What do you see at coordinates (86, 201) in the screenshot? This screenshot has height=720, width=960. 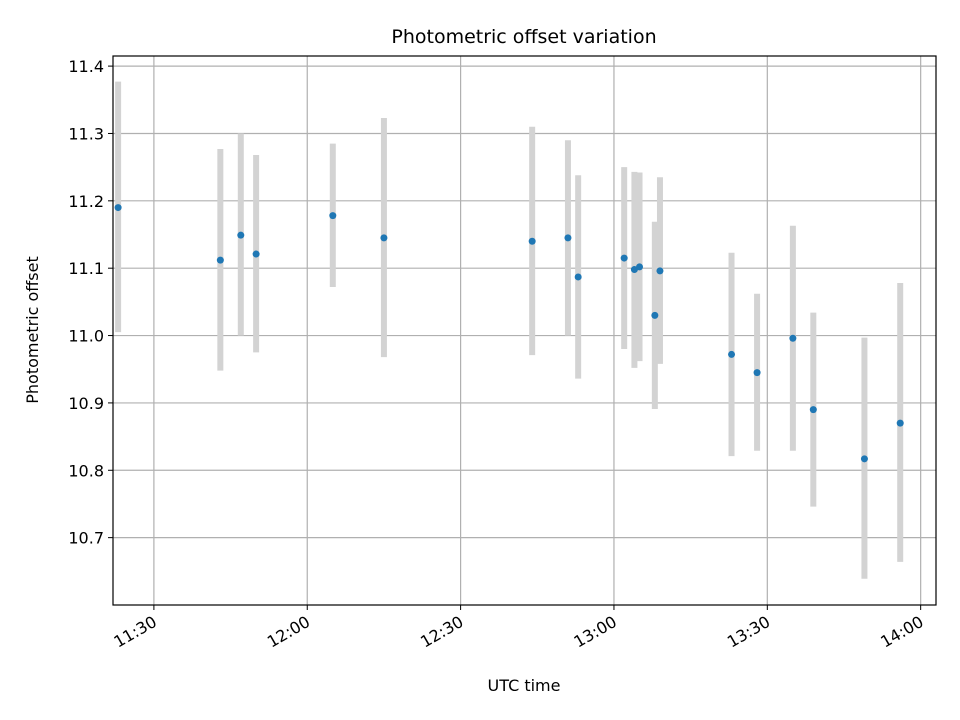 I see `y-tick-label: 11.2` at bounding box center [86, 201].